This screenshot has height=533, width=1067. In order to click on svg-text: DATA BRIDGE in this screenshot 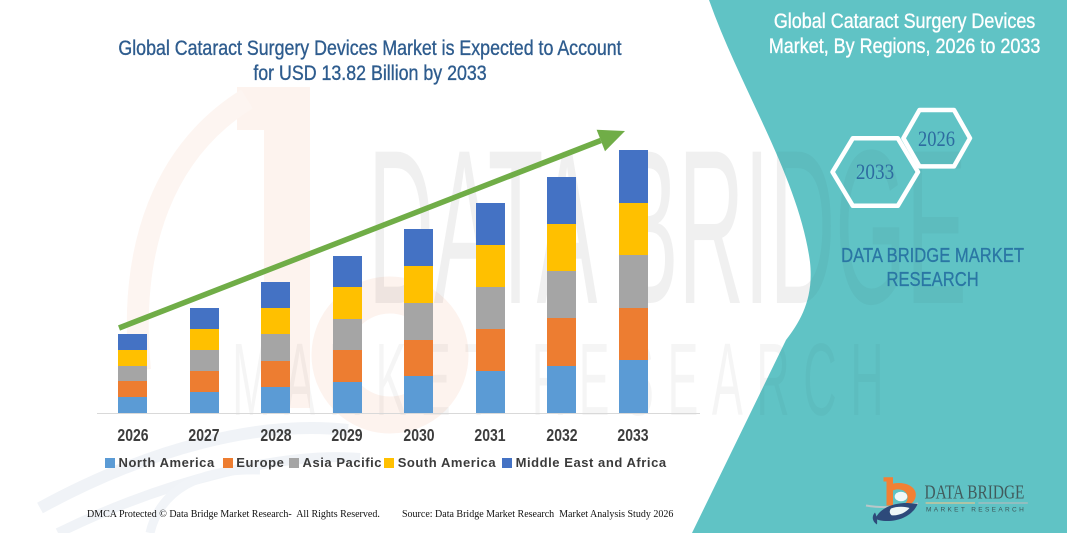, I will do `click(975, 491)`.